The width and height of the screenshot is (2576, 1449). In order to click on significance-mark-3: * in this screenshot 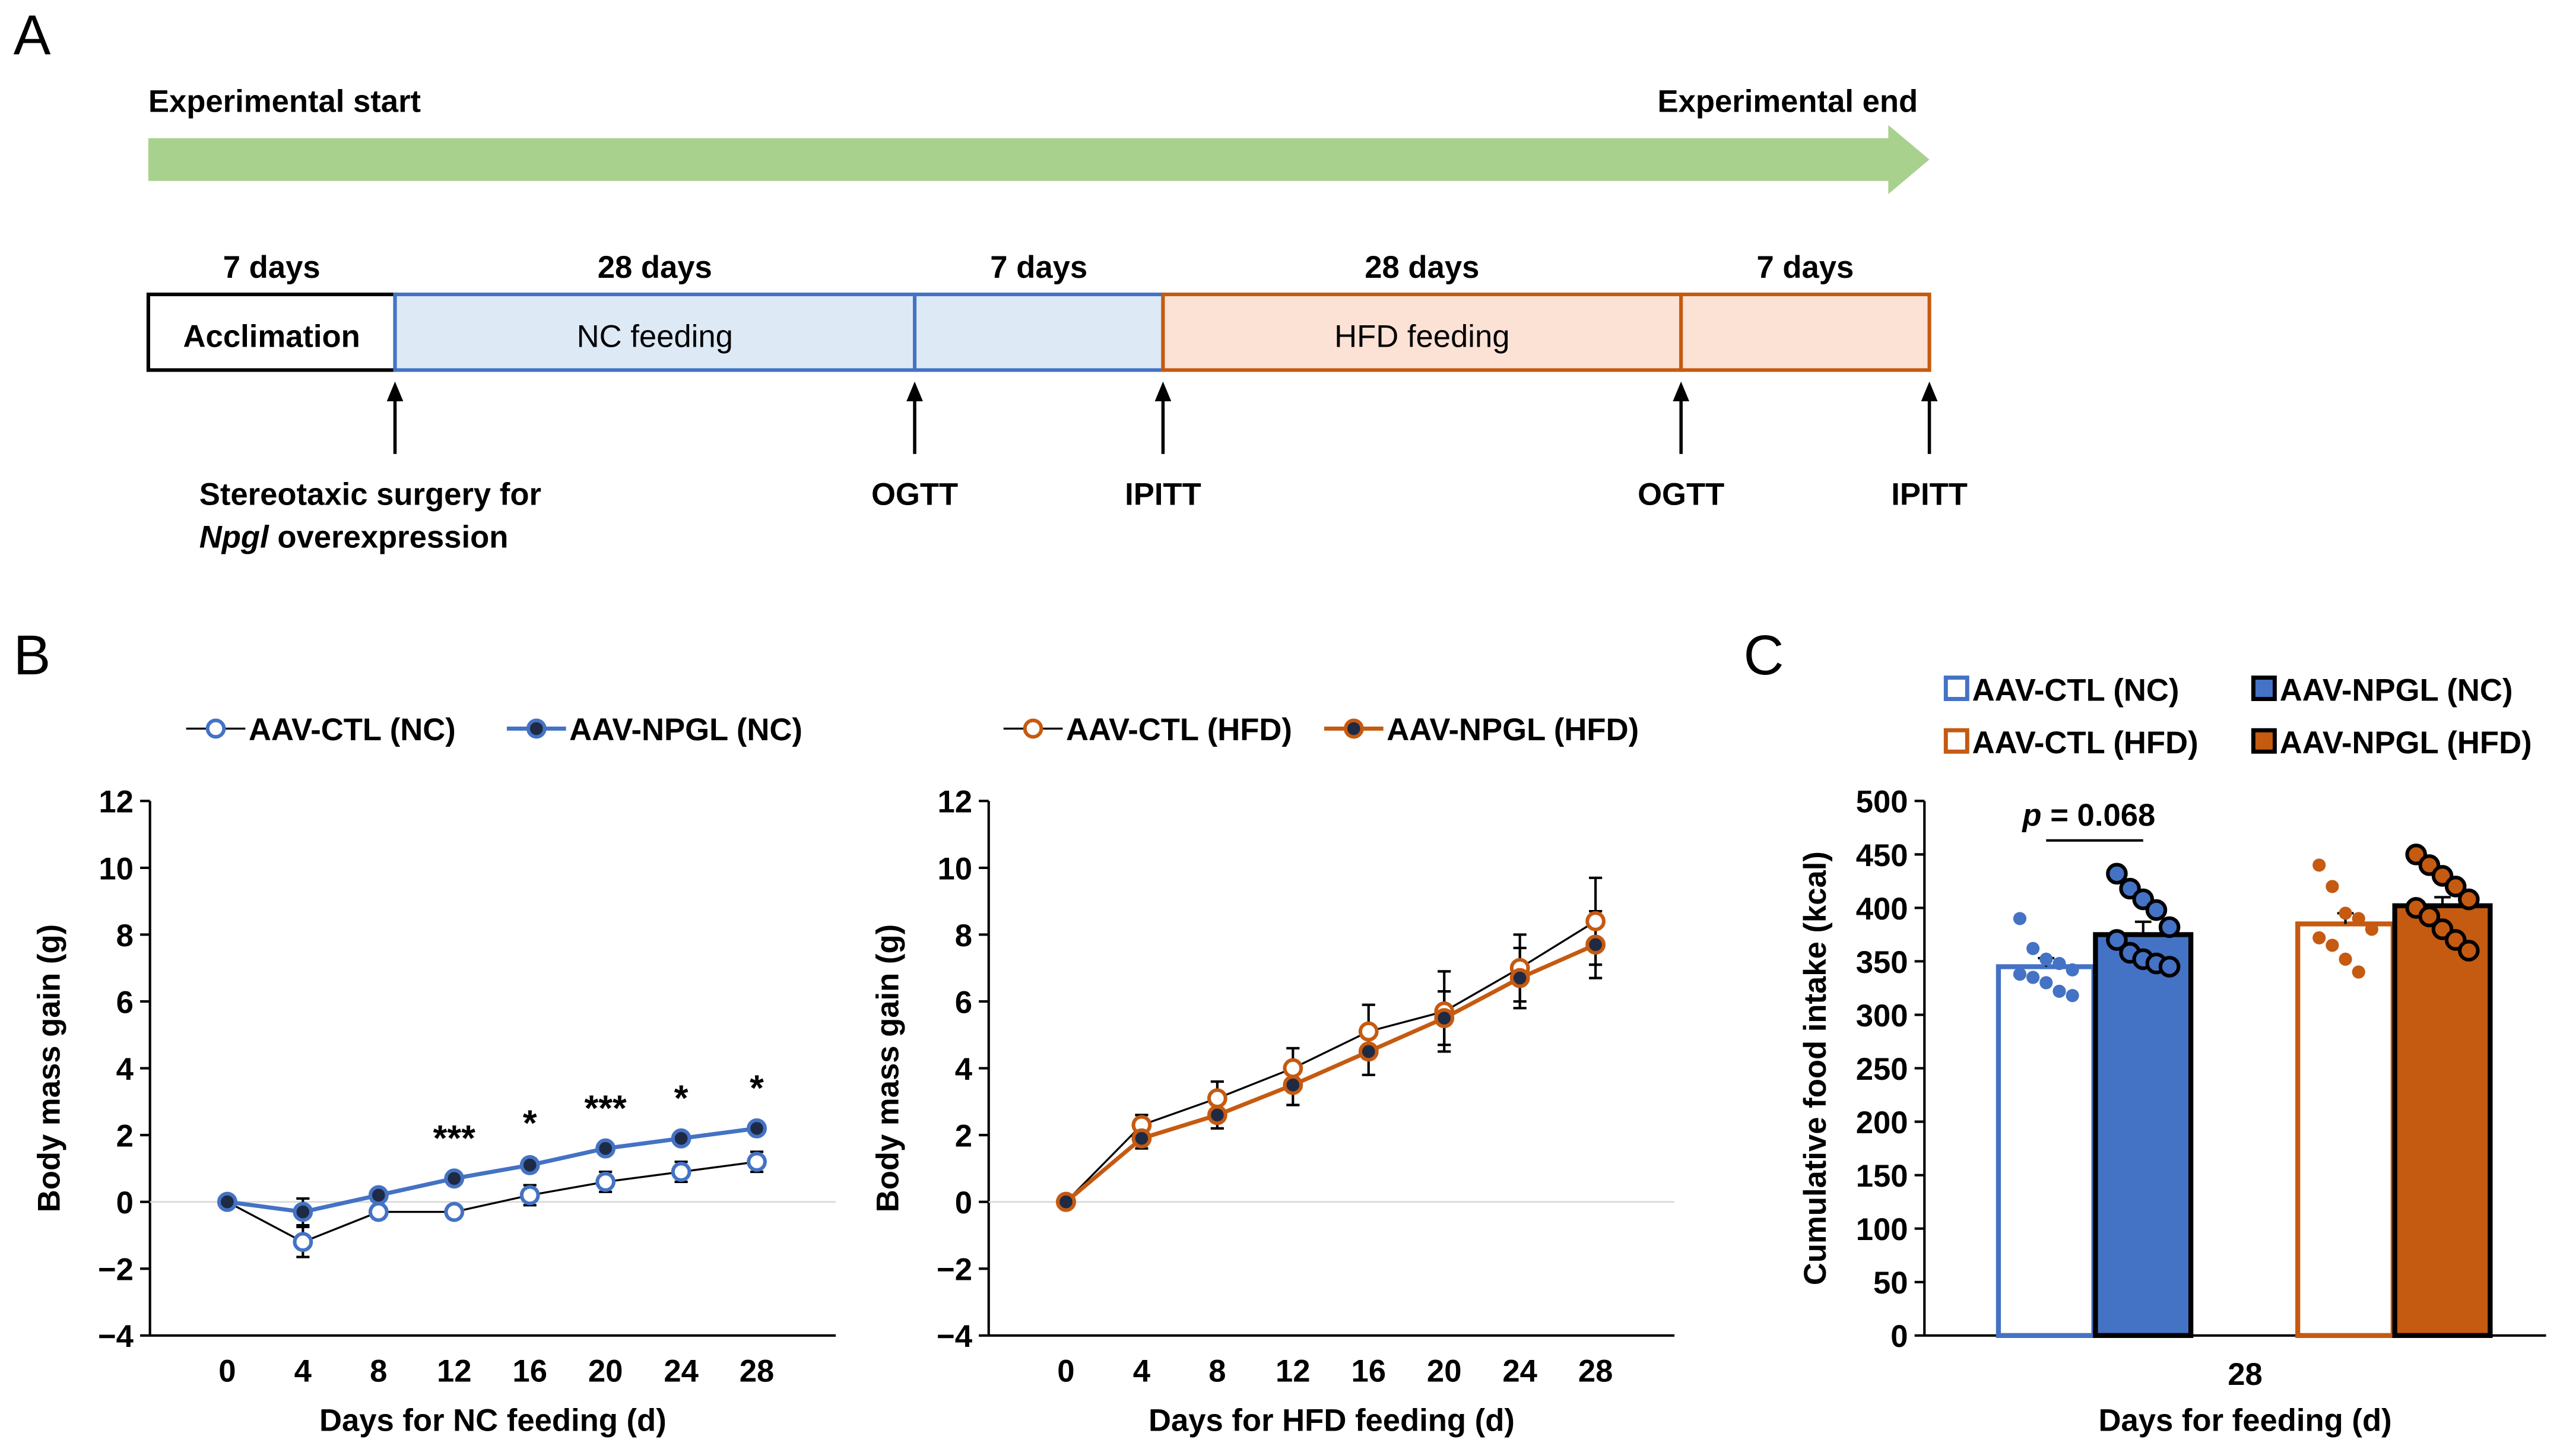, I will do `click(681, 1098)`.